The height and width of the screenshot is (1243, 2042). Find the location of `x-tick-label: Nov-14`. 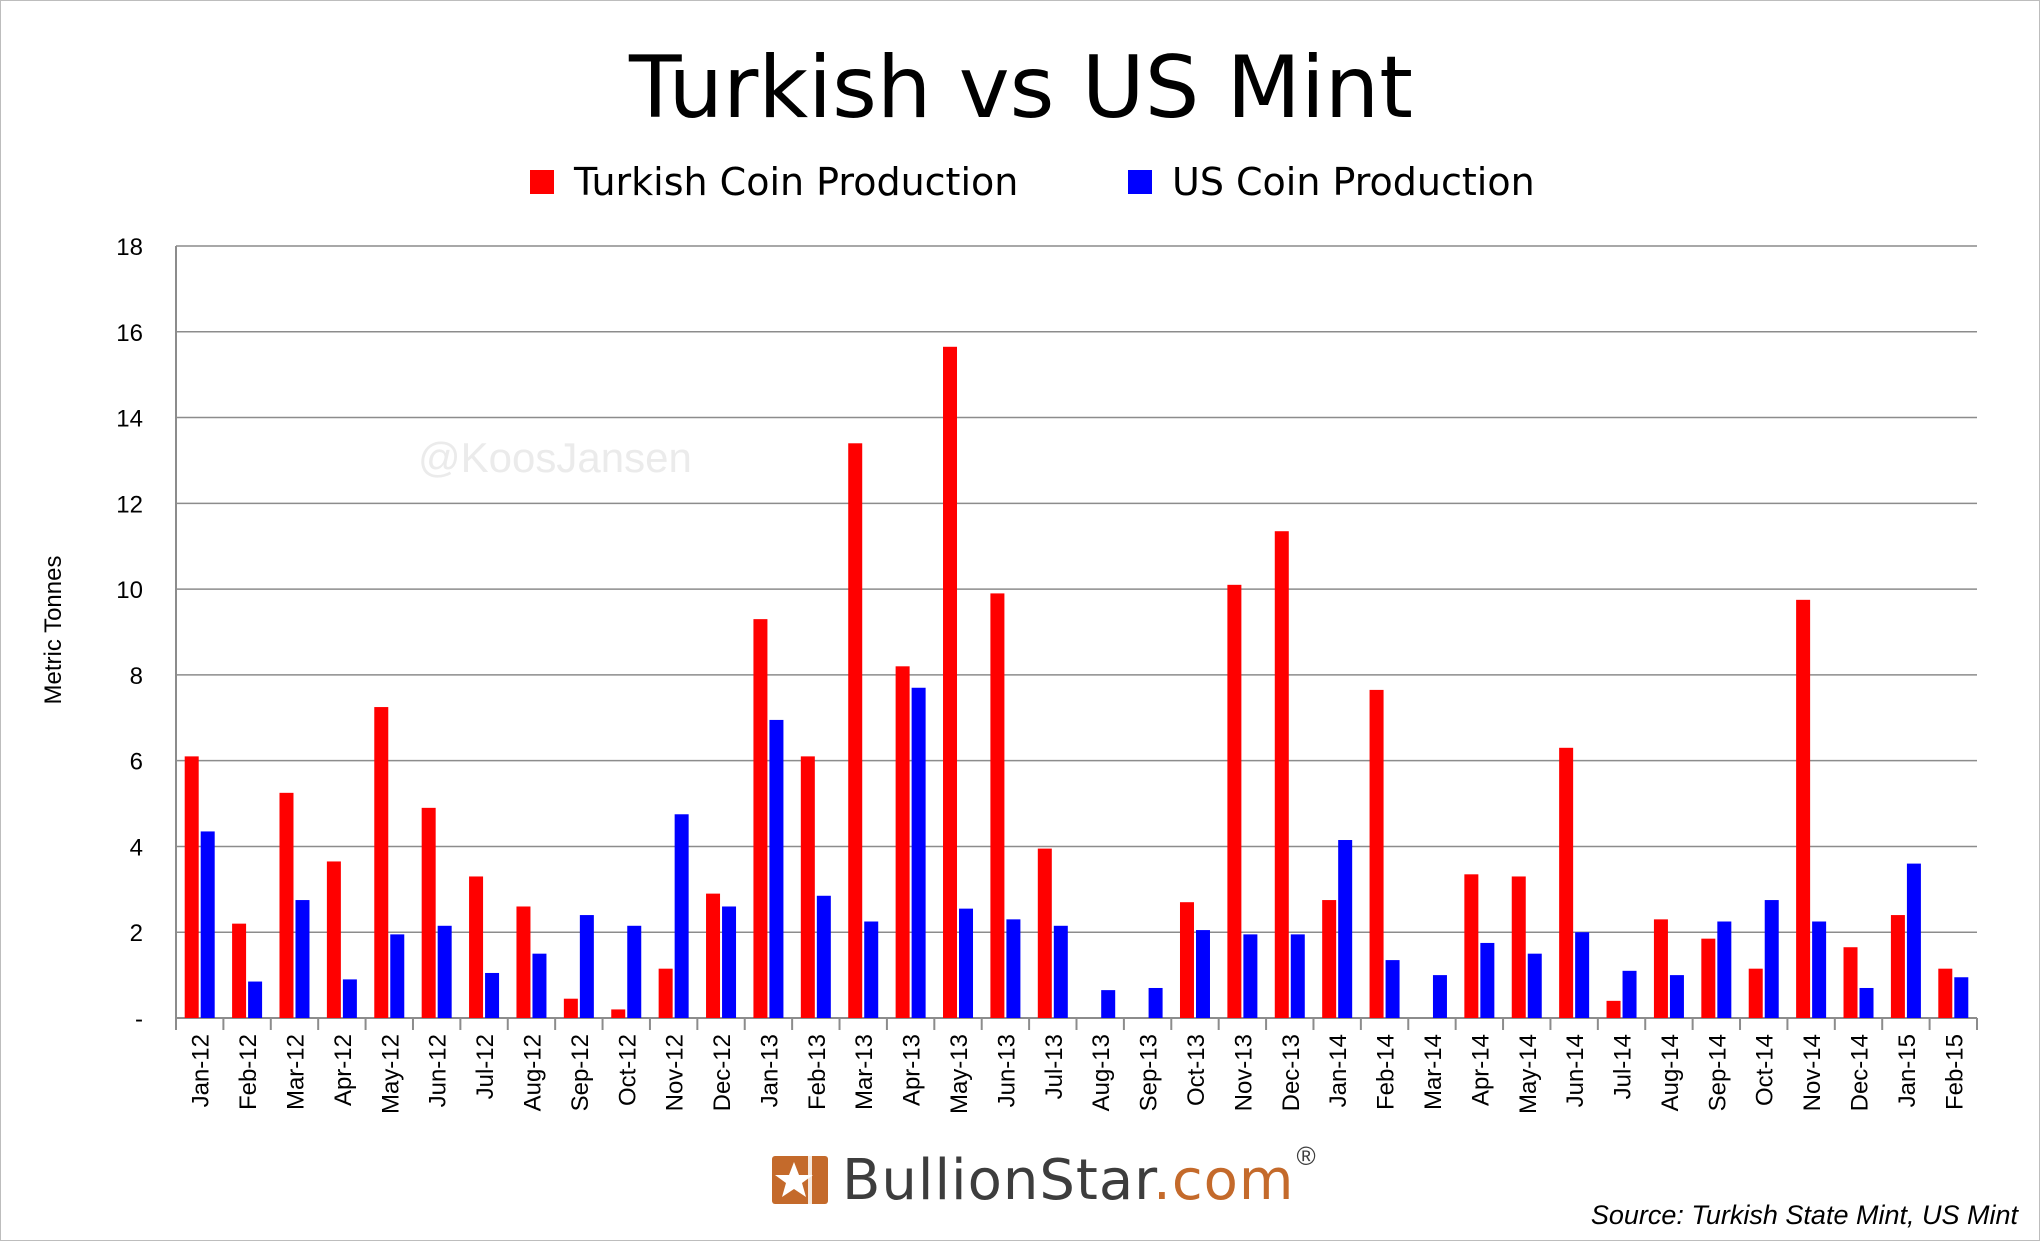

x-tick-label: Nov-14 is located at coordinates (1812, 1072).